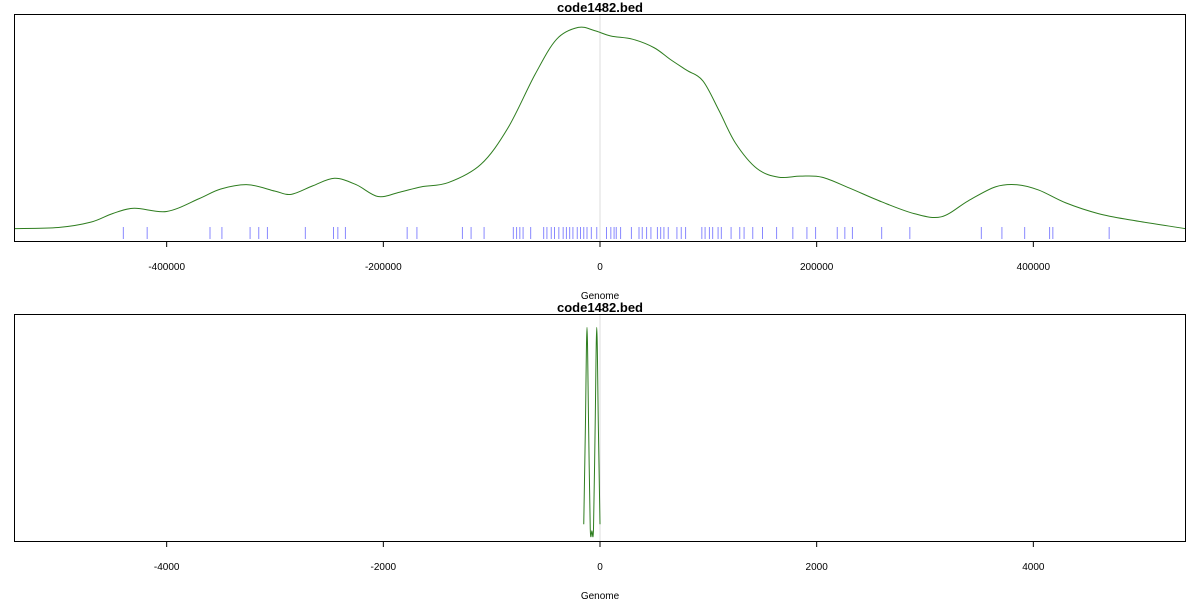 The height and width of the screenshot is (600, 1200). I want to click on chart-title-top: code1482.bed, so click(600, 7).